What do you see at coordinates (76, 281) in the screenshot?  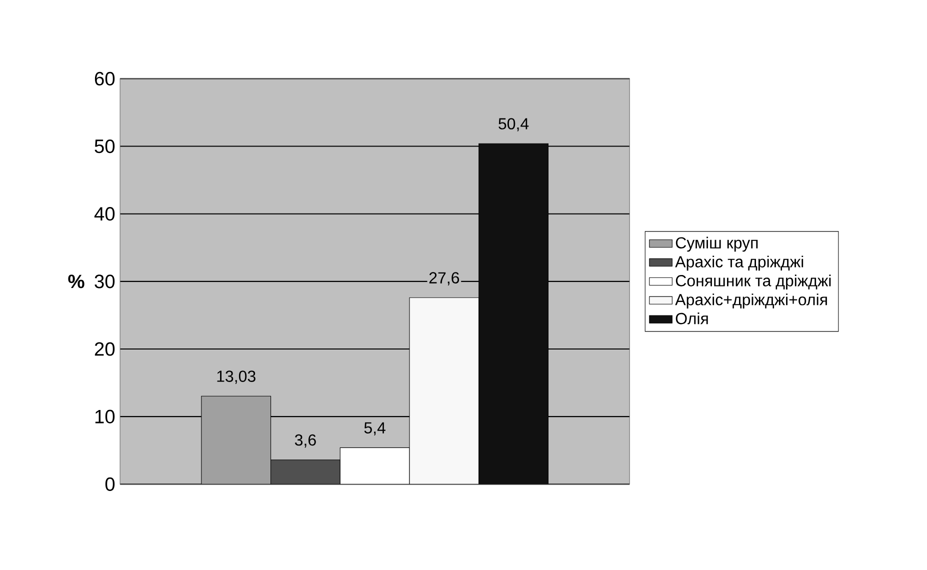 I see `y-axis-title: %` at bounding box center [76, 281].